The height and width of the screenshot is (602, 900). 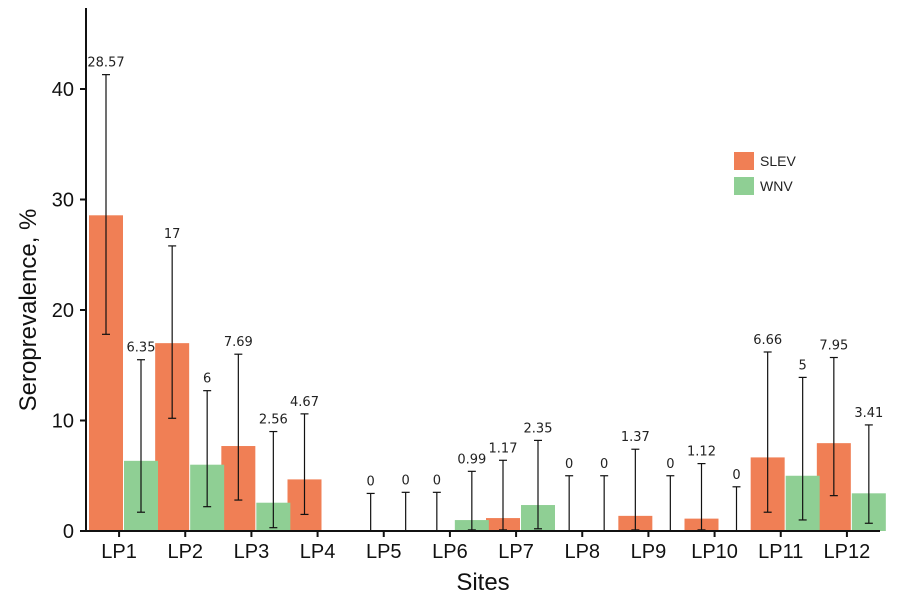 What do you see at coordinates (238, 342) in the screenshot?
I see `slev-data-label: 7.69` at bounding box center [238, 342].